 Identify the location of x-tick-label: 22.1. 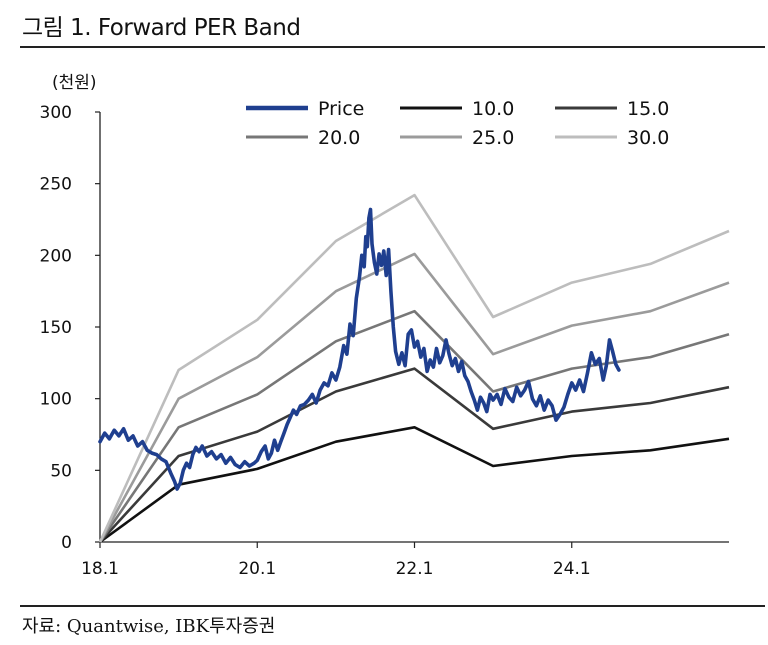
(415, 569).